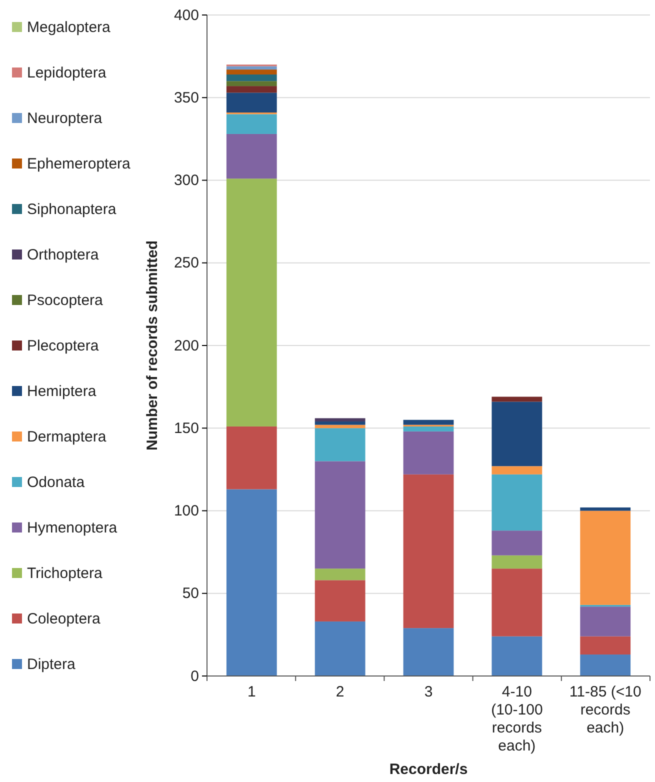  I want to click on x-tick-label: 1, so click(251, 692).